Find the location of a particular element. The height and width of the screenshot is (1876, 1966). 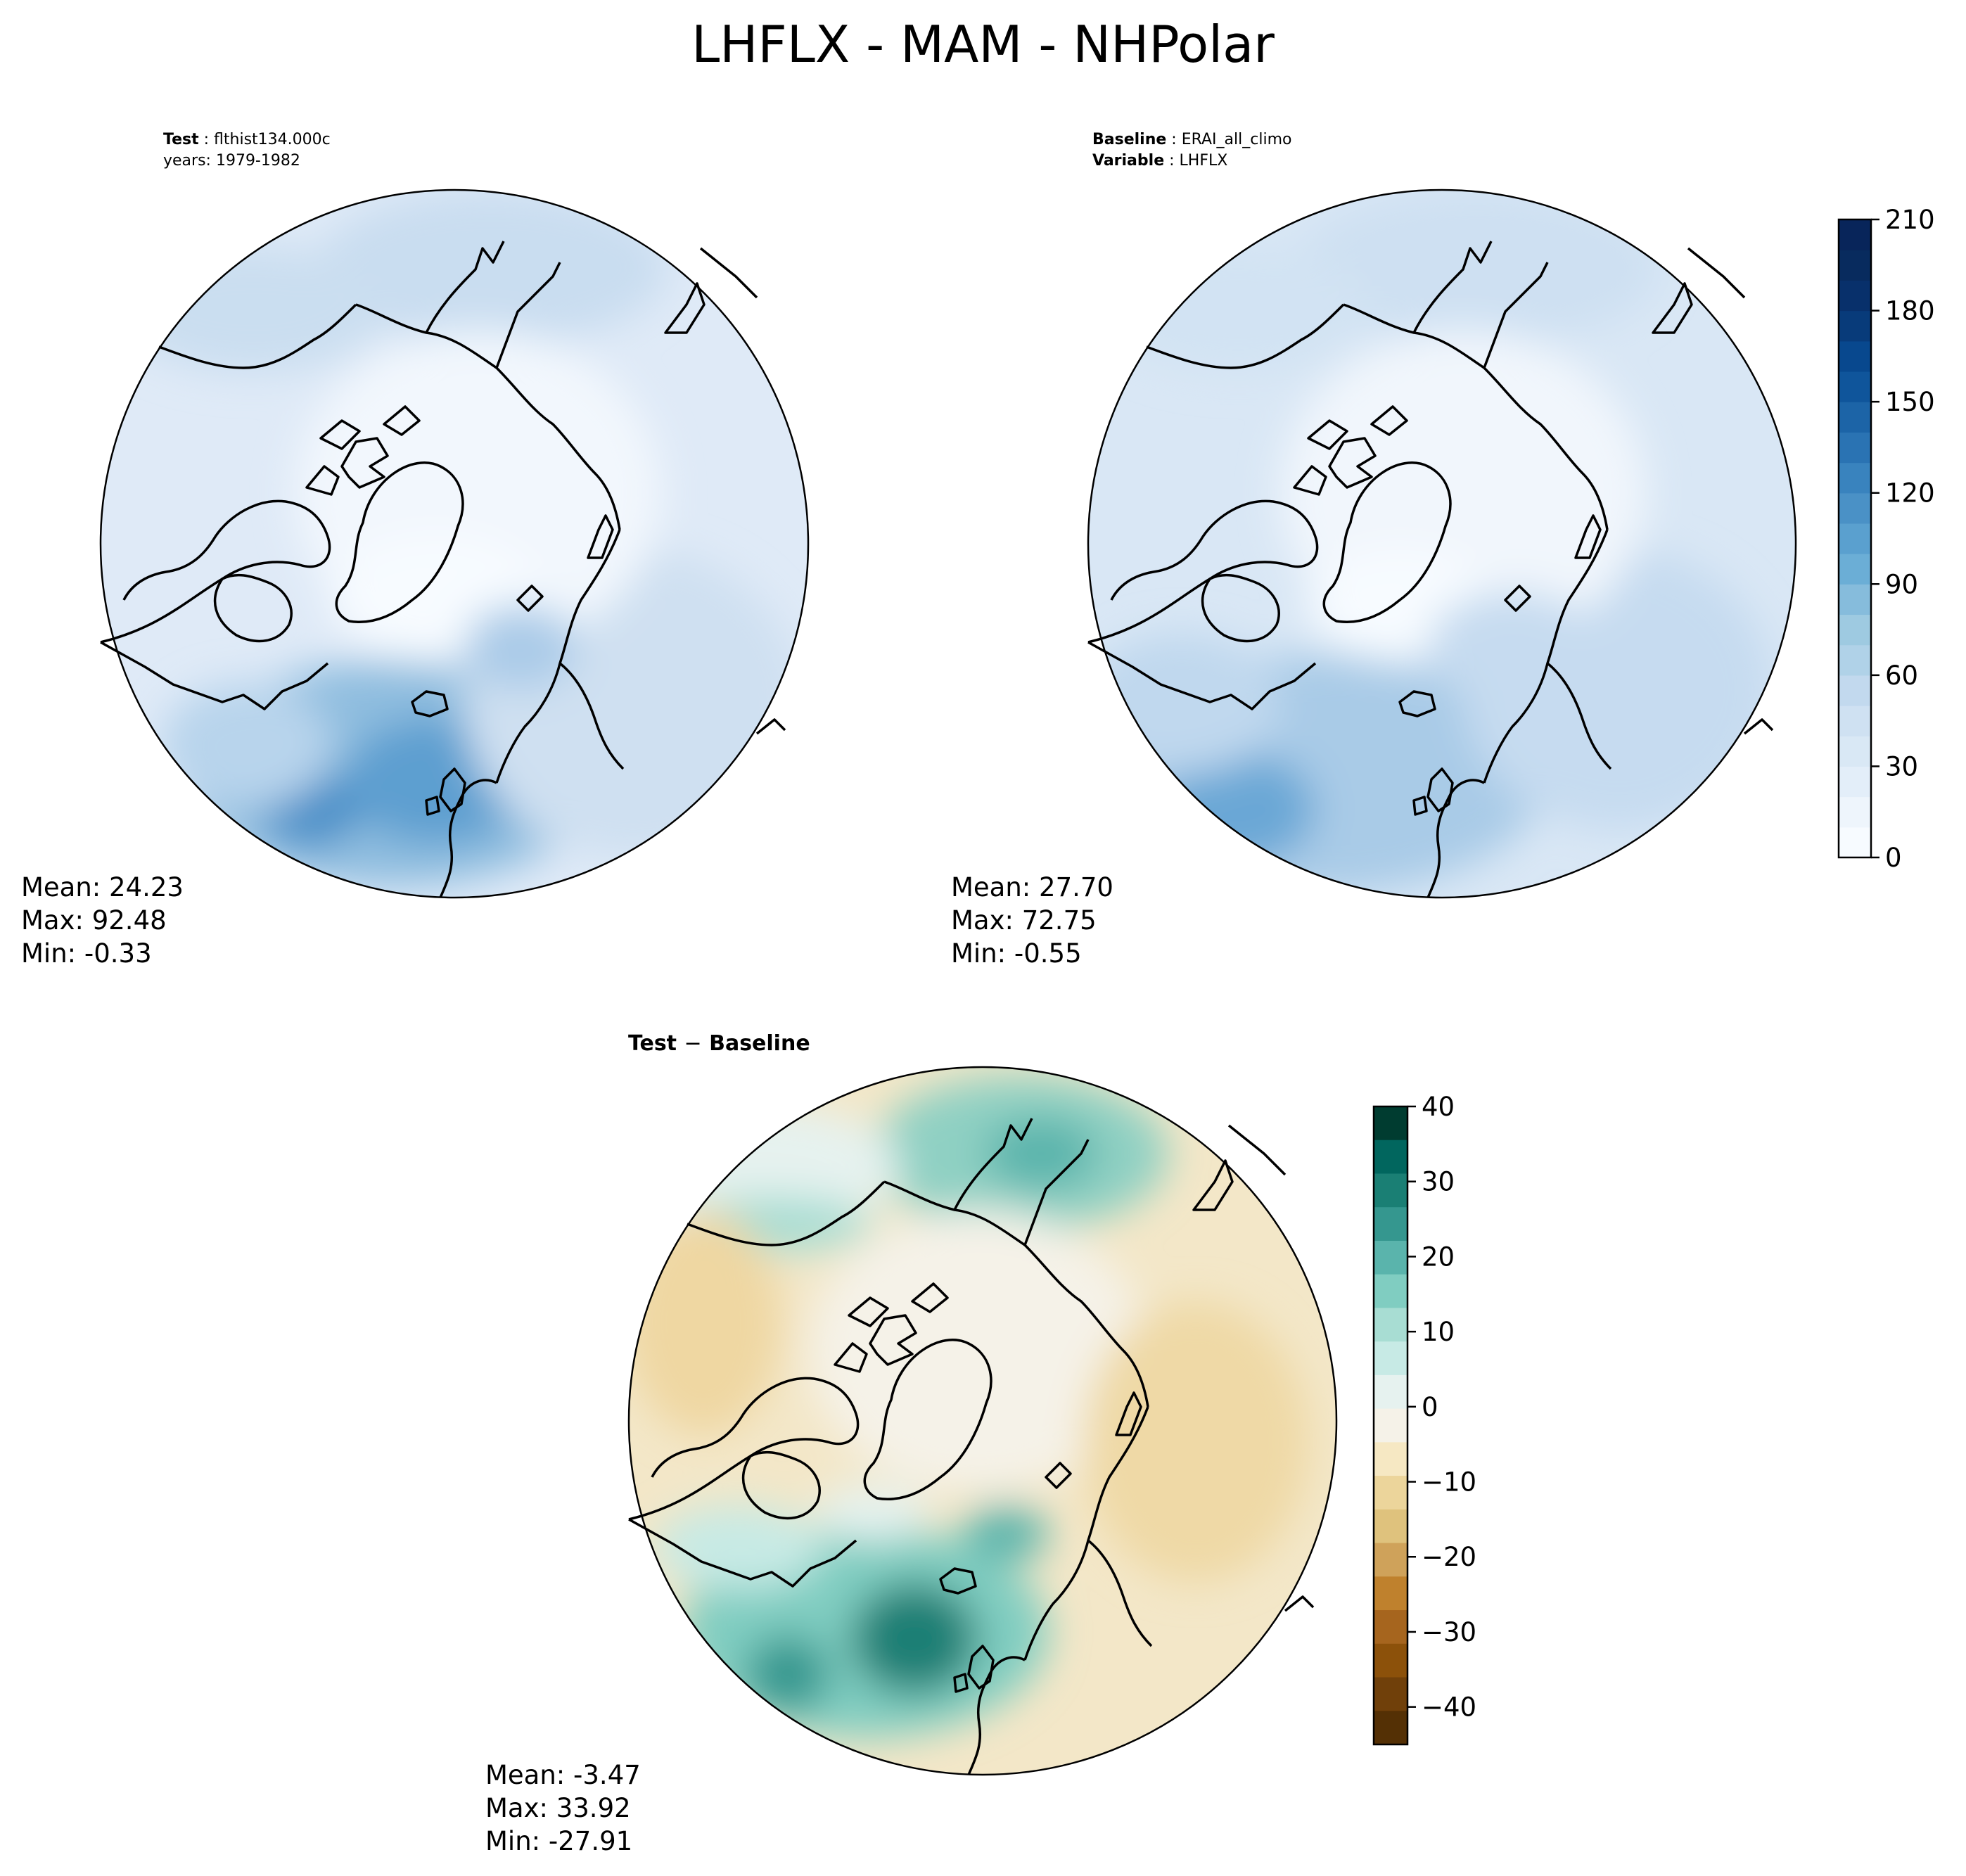

test-stats: Mean: 24.23 Max: 92.48 Min: -0.33 is located at coordinates (102, 921).